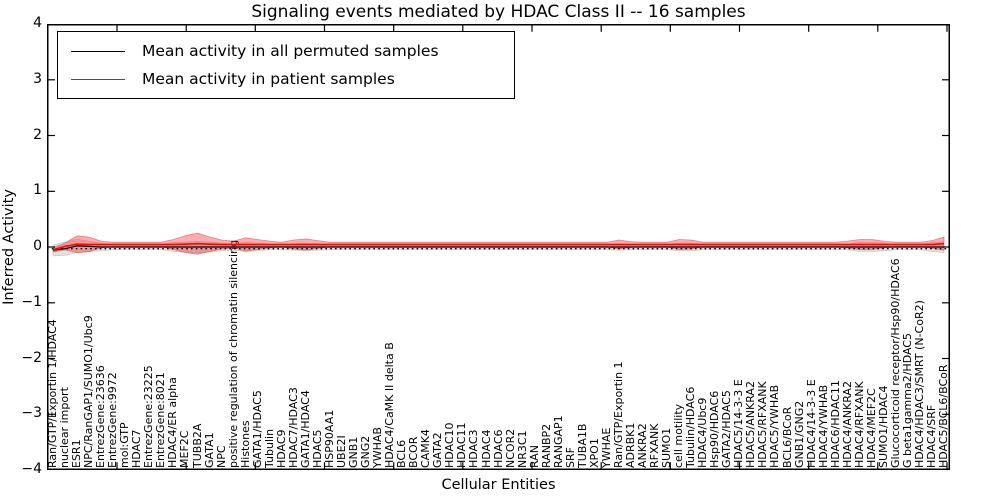 The height and width of the screenshot is (500, 1000). What do you see at coordinates (269, 448) in the screenshot?
I see `x-category-label: Tubulin` at bounding box center [269, 448].